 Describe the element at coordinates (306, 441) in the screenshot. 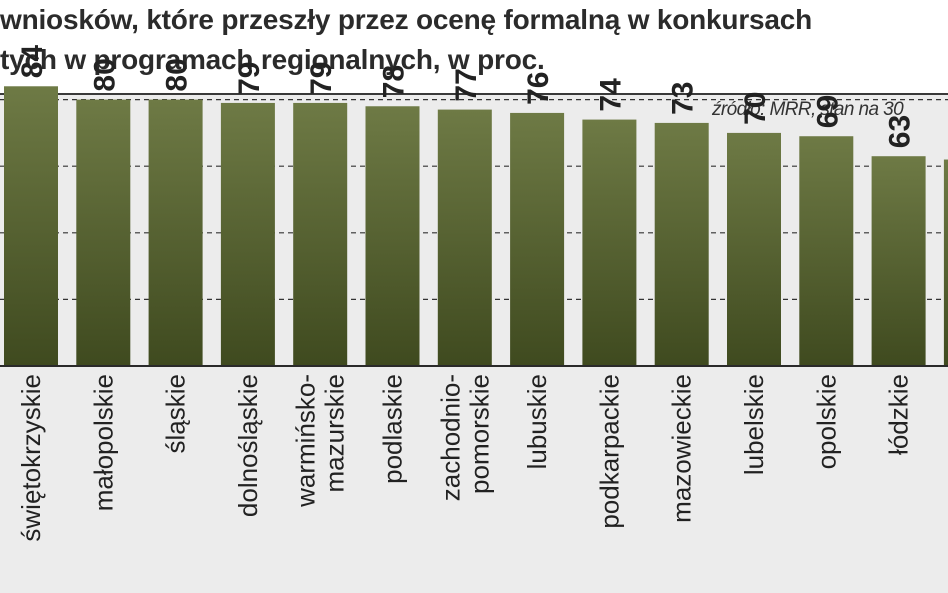

I see `category-label-4-0: warmińsko-` at that location.